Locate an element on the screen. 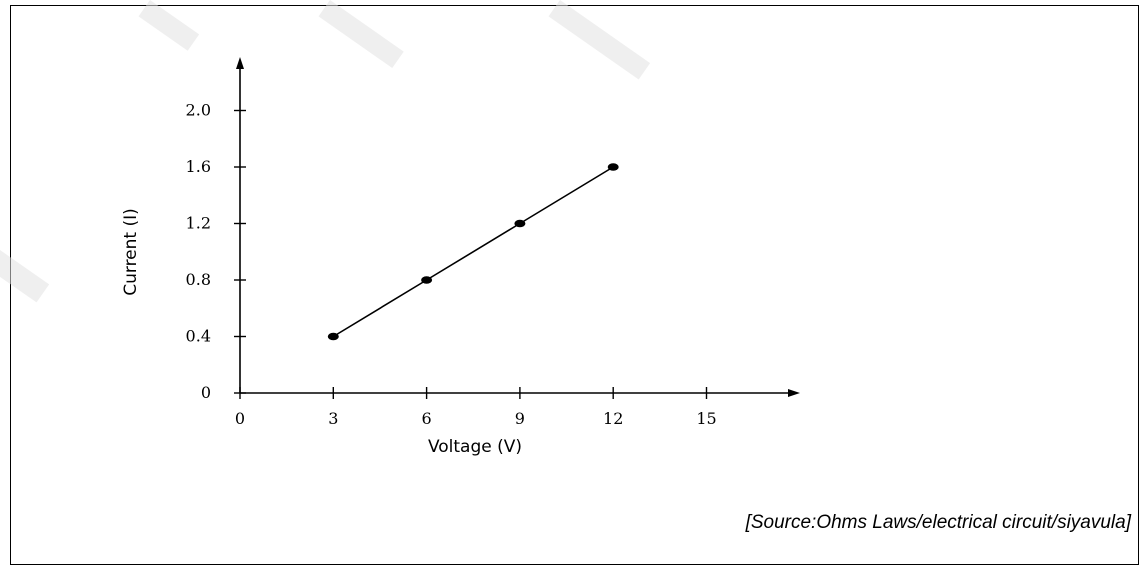 The width and height of the screenshot is (1145, 565). y-axis-title: Current (I) is located at coordinates (131, 252).